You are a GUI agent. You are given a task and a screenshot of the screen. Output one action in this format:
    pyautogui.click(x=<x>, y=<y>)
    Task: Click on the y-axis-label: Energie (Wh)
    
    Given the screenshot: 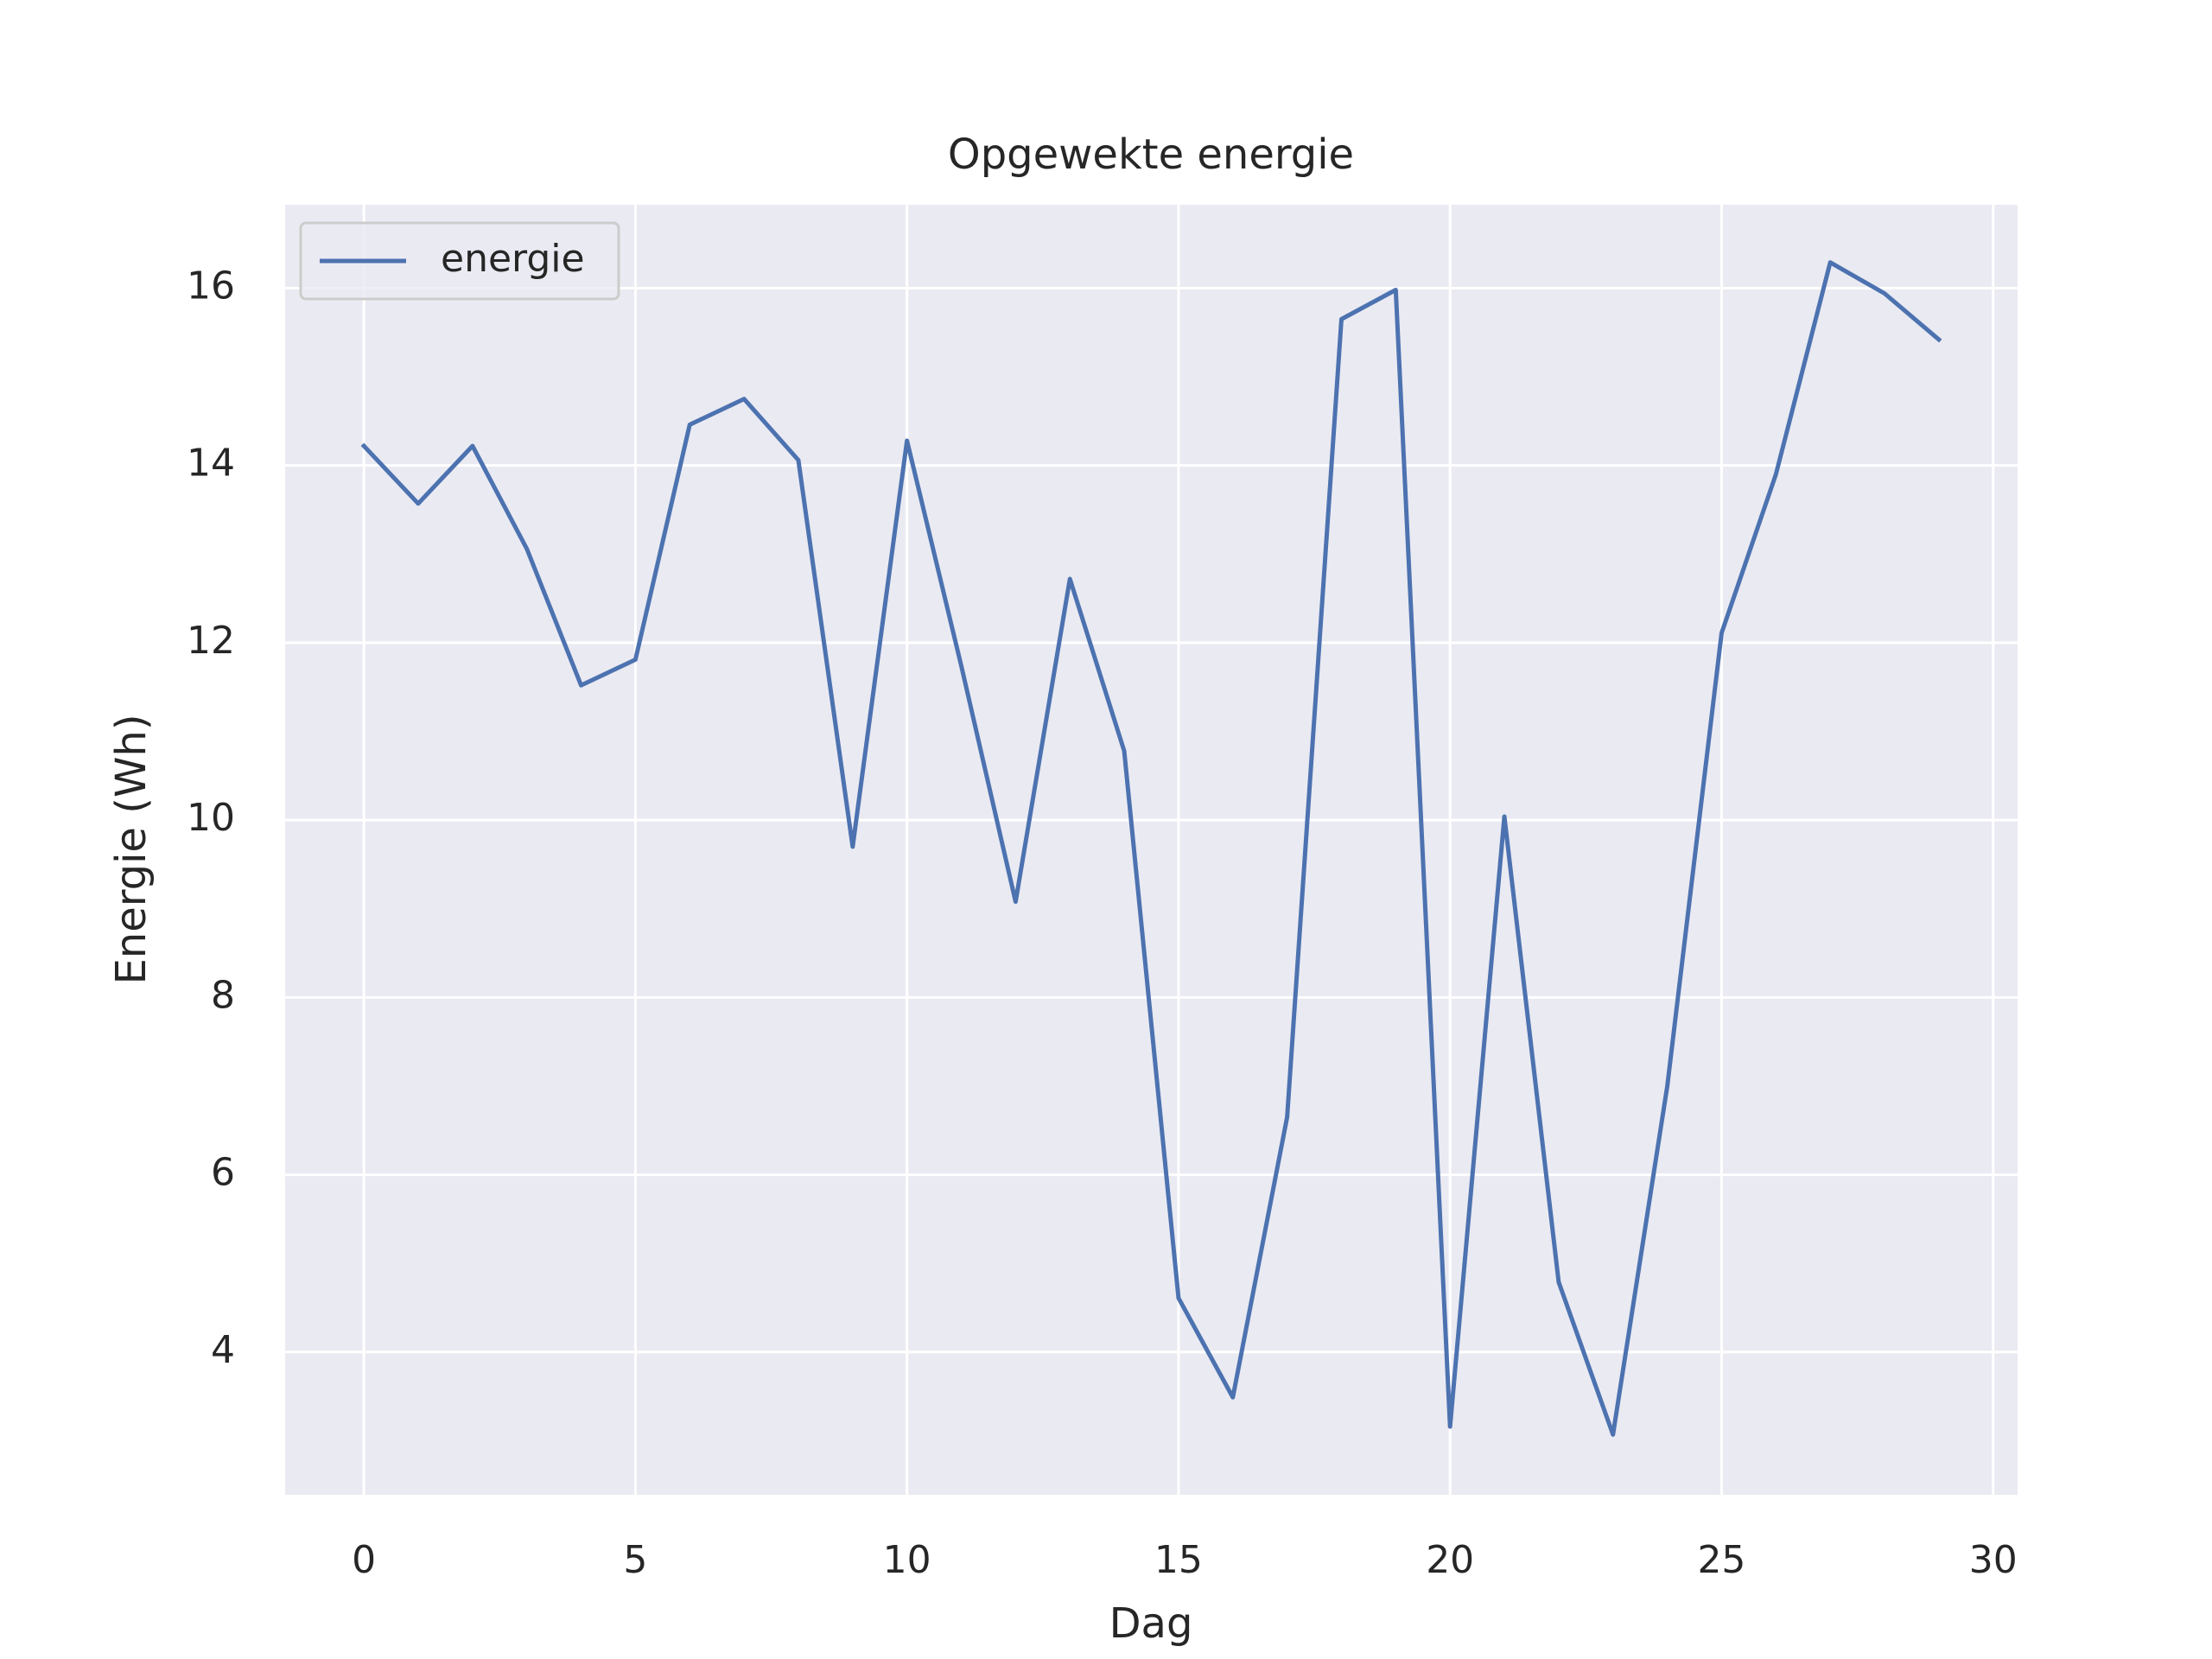 What is the action you would take?
    pyautogui.click(x=131, y=849)
    